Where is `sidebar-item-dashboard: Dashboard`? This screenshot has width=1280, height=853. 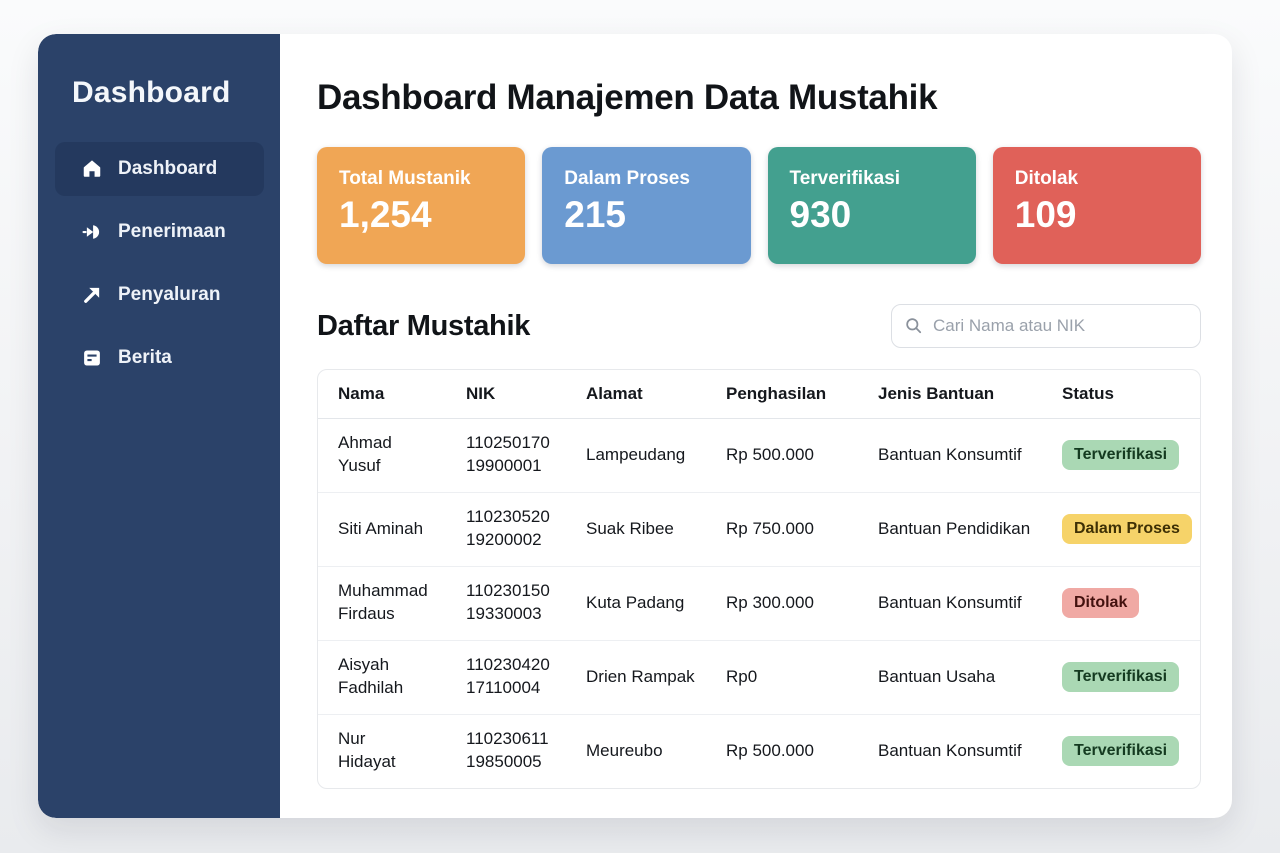
sidebar-item-dashboard: Dashboard is located at coordinates (159, 169).